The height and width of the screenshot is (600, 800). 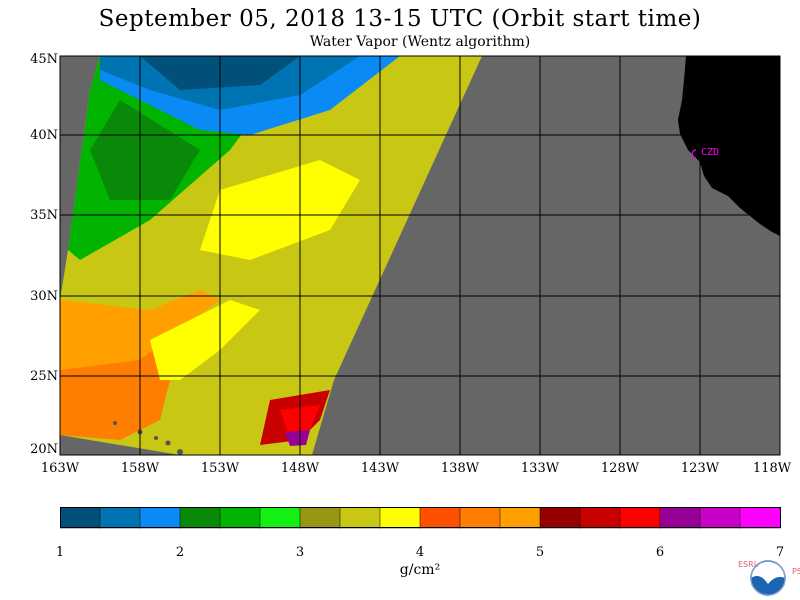 I want to click on colorbar-tick-label: 1, so click(x=60, y=552).